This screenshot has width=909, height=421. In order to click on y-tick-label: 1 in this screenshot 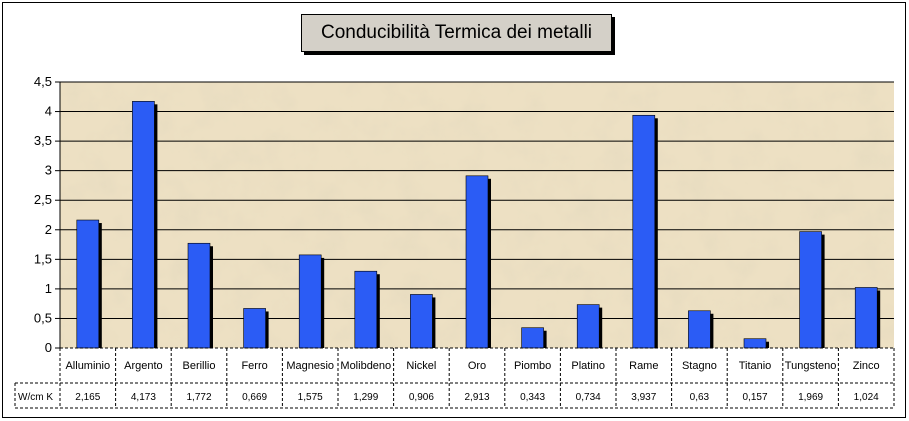, I will do `click(48, 288)`.